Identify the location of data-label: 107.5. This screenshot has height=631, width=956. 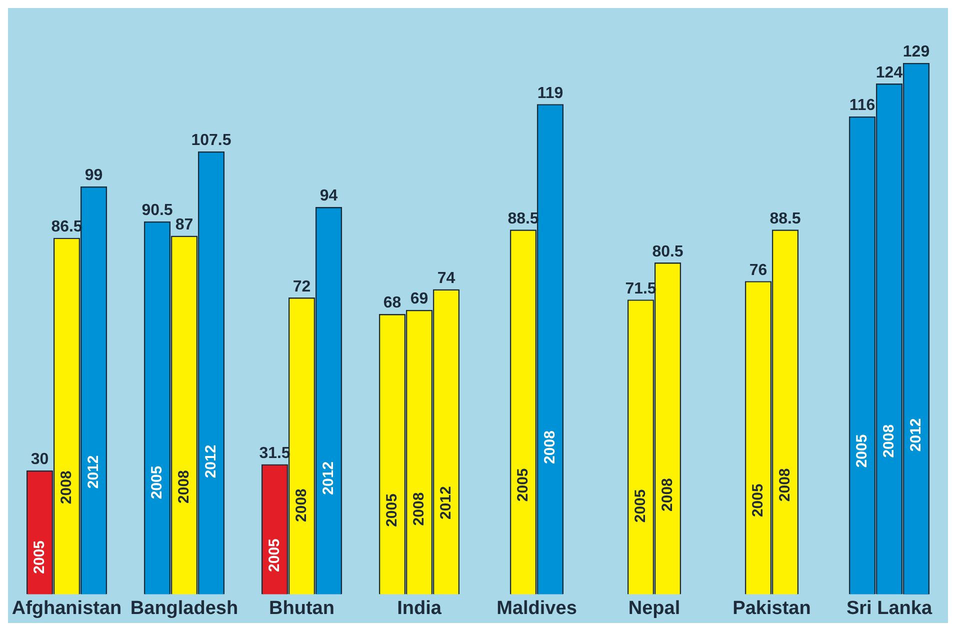
(211, 141).